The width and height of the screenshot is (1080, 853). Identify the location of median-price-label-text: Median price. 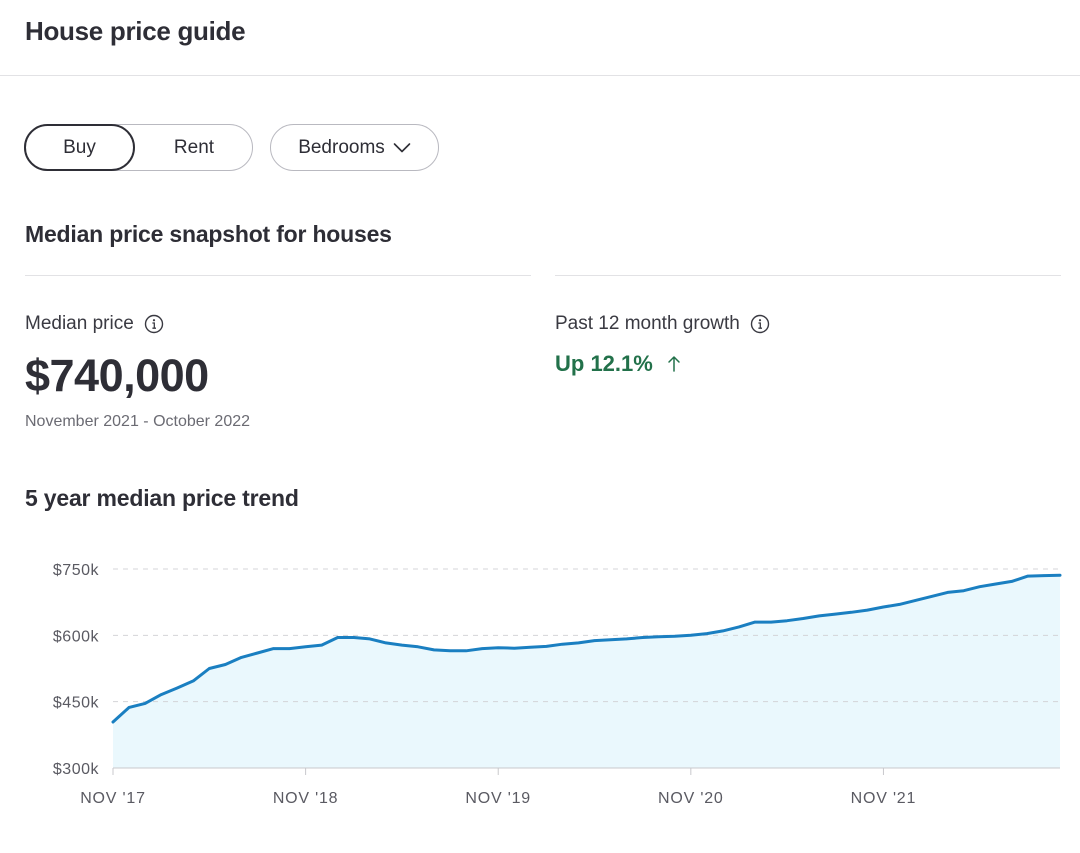
(79, 323).